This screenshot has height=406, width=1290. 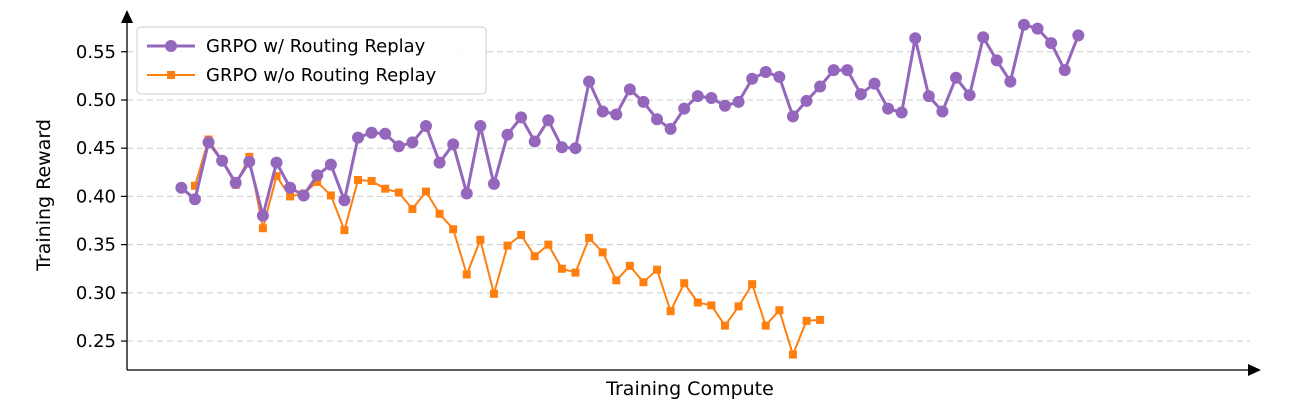 What do you see at coordinates (1254, 370) in the screenshot?
I see `x-axis-arrow-icon` at bounding box center [1254, 370].